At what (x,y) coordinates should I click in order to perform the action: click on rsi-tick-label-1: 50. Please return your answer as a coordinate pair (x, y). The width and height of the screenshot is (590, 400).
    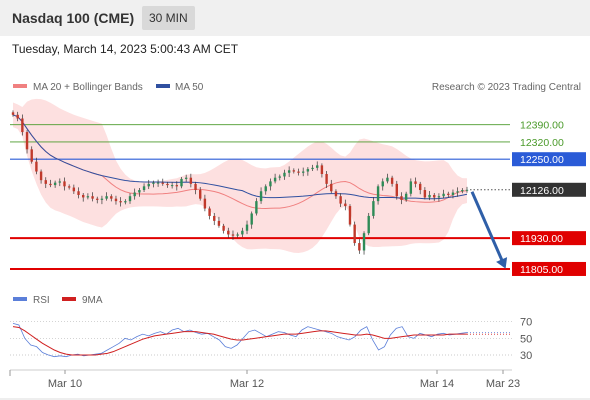
    Looking at the image, I should click on (526, 339).